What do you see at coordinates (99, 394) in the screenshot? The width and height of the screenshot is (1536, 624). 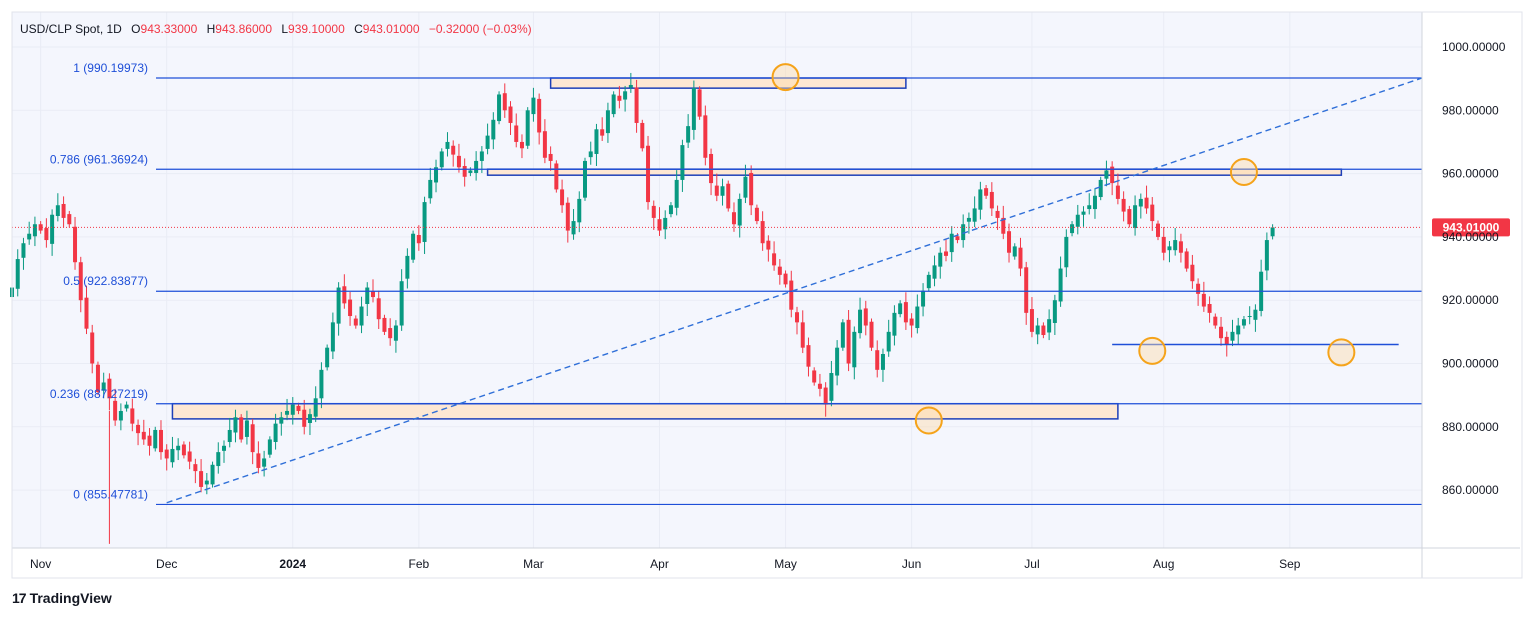 I see `fib-level-label: 0.236 (887.27219)` at bounding box center [99, 394].